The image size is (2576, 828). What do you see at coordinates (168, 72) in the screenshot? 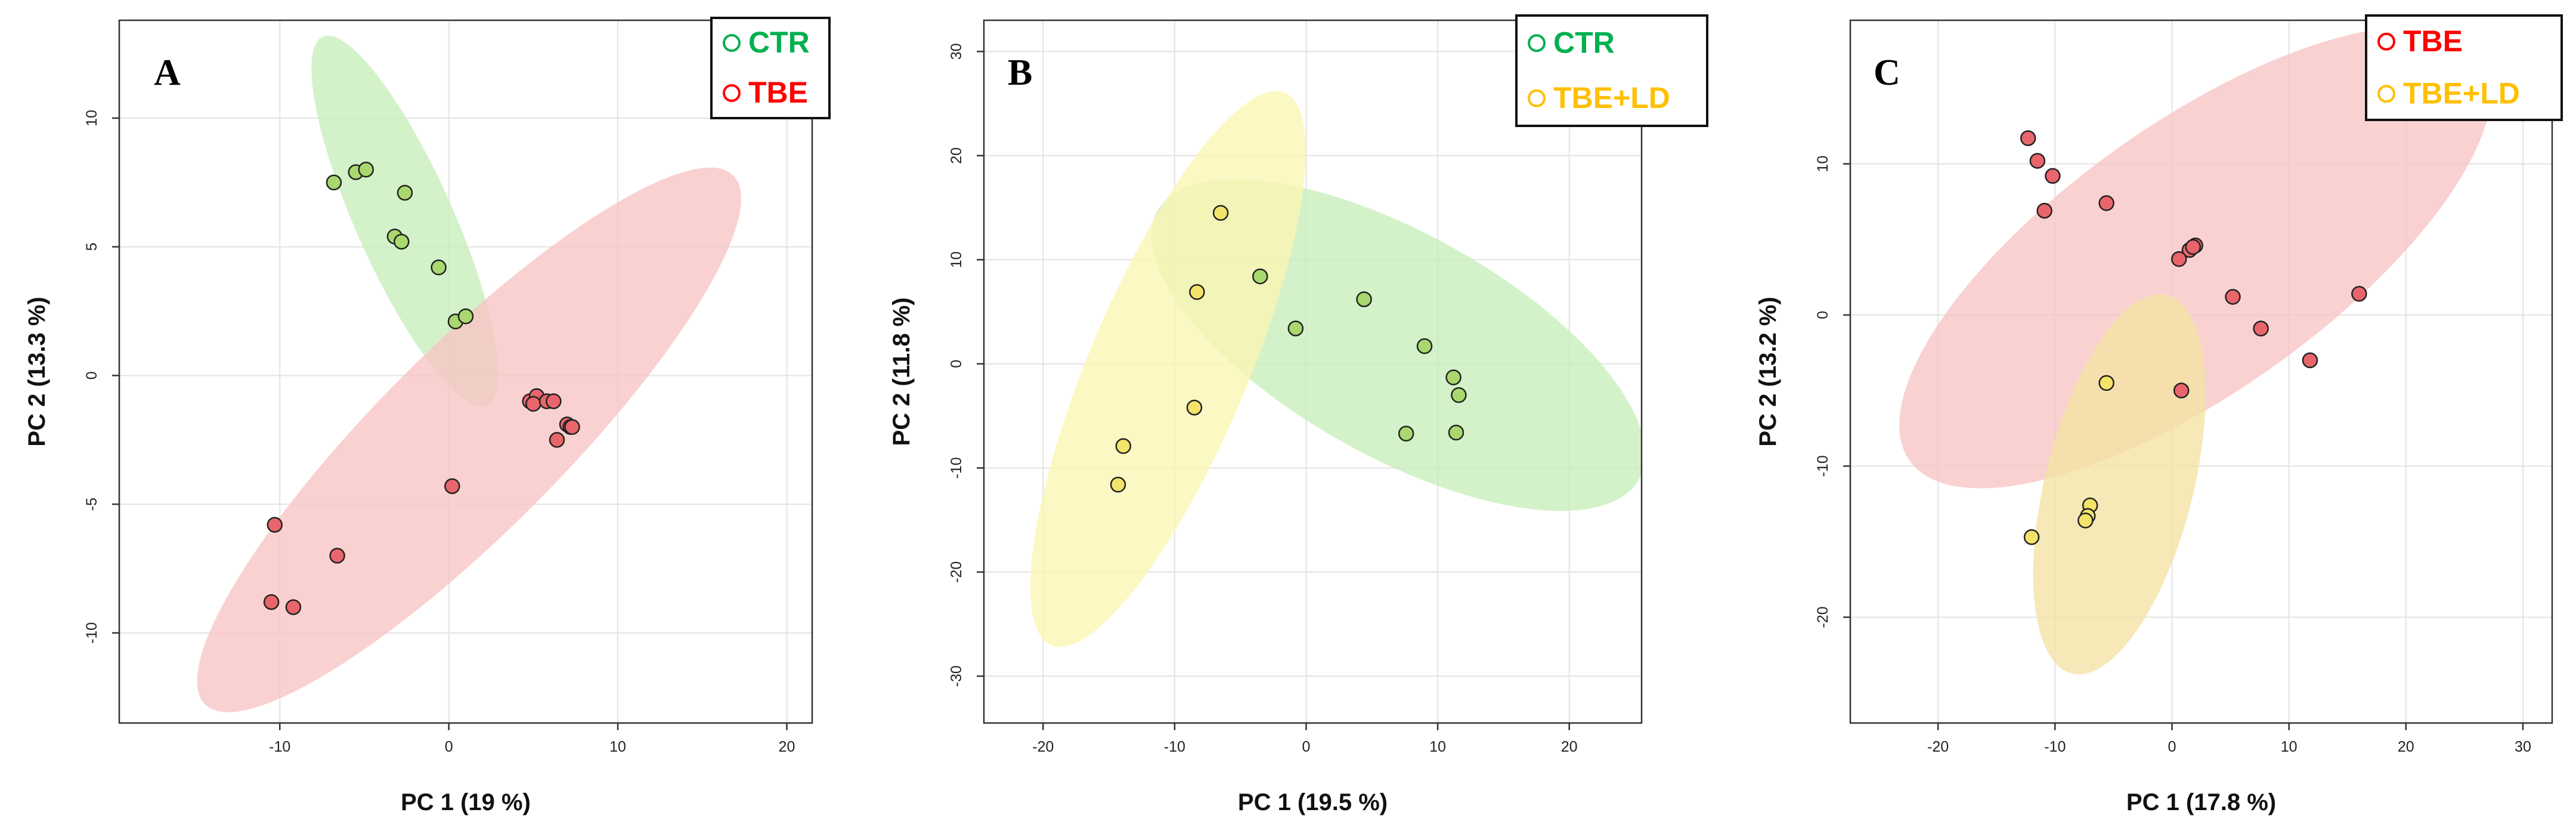
I see `panel-letter: A` at bounding box center [168, 72].